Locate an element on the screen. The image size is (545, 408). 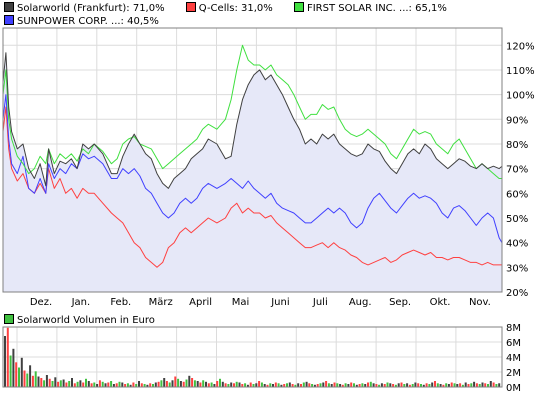
y-tick-label: 60% is located at coordinates (517, 194).